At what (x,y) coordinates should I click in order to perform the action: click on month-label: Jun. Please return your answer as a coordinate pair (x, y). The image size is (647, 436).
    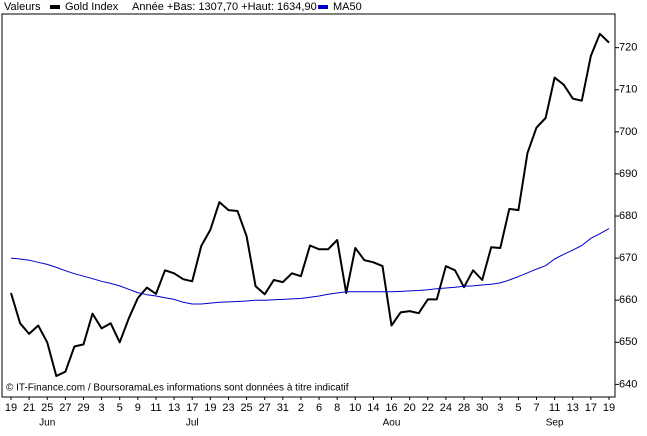
    Looking at the image, I should click on (47, 423).